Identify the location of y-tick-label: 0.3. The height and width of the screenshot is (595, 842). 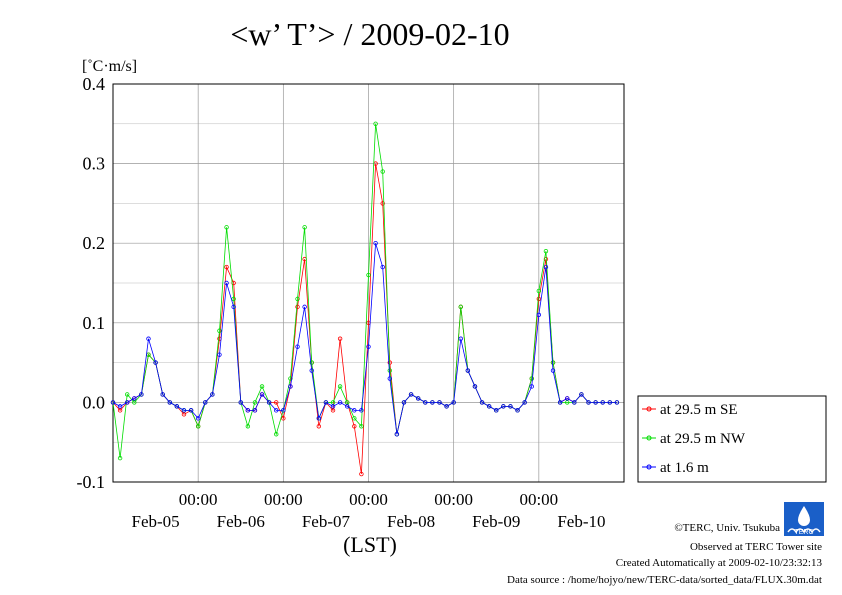
(94, 164).